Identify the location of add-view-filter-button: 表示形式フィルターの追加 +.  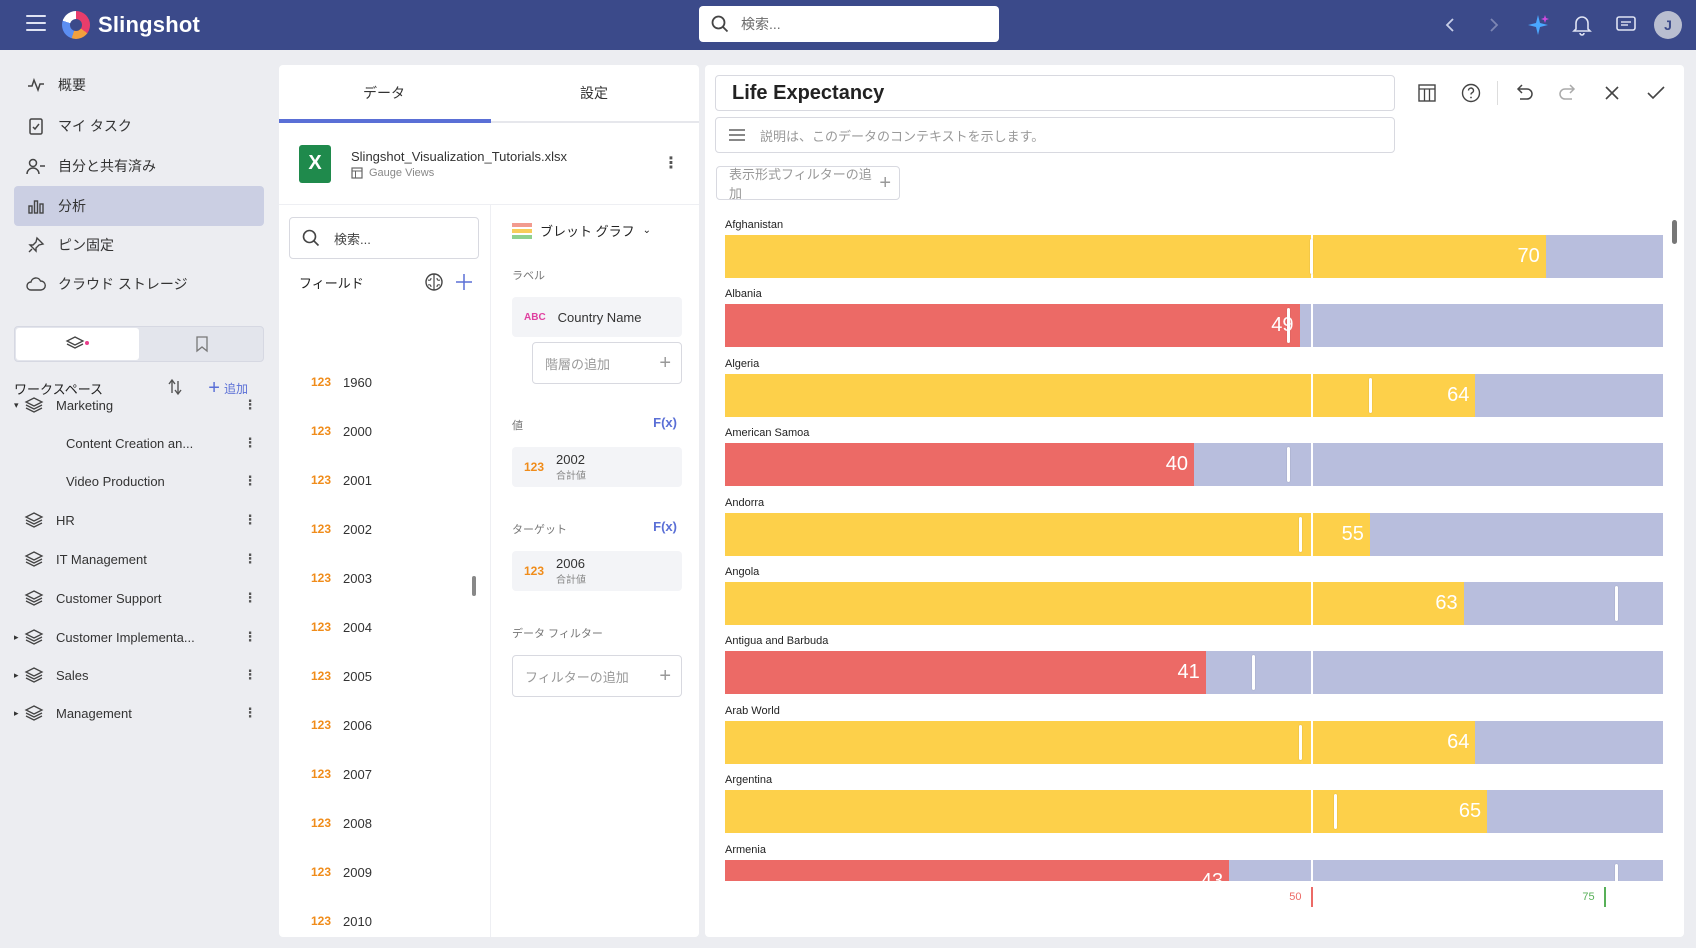
(808, 183).